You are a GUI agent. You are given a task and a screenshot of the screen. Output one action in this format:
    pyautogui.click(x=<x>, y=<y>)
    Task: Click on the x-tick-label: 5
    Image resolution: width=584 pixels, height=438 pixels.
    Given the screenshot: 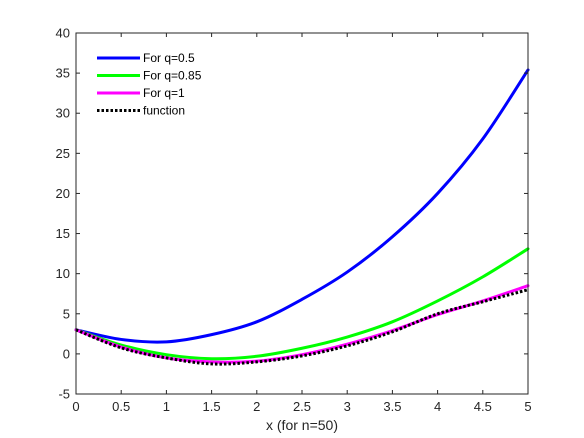 What is the action you would take?
    pyautogui.click(x=527, y=406)
    